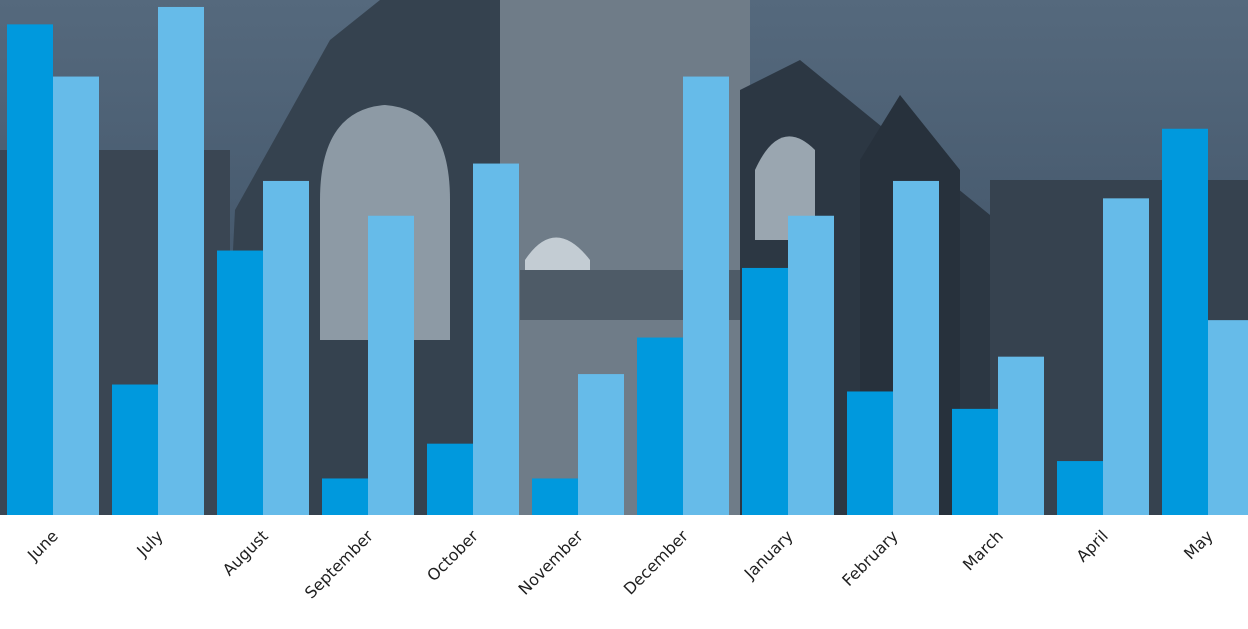 Image resolution: width=1248 pixels, height=629 pixels. What do you see at coordinates (870, 558) in the screenshot?
I see `x-tick-label-february: February` at bounding box center [870, 558].